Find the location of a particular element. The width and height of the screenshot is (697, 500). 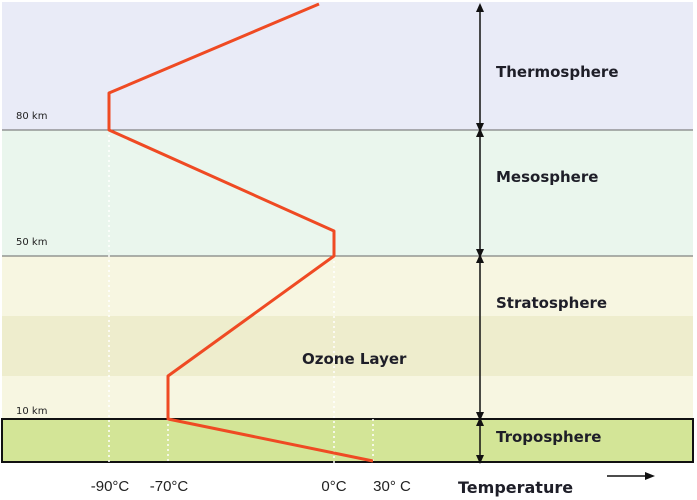

troposphere-label: Troposphere is located at coordinates (548, 437).